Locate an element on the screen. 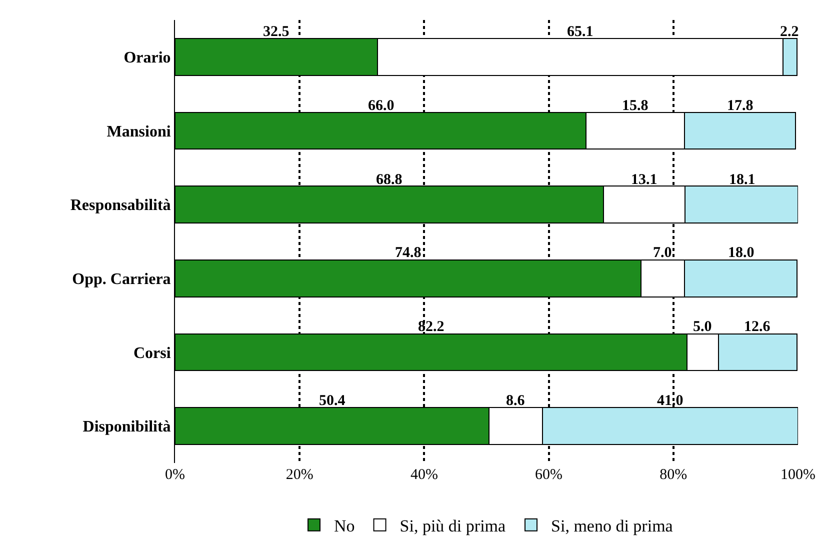  legend-label: Si, più di prima is located at coordinates (453, 526).